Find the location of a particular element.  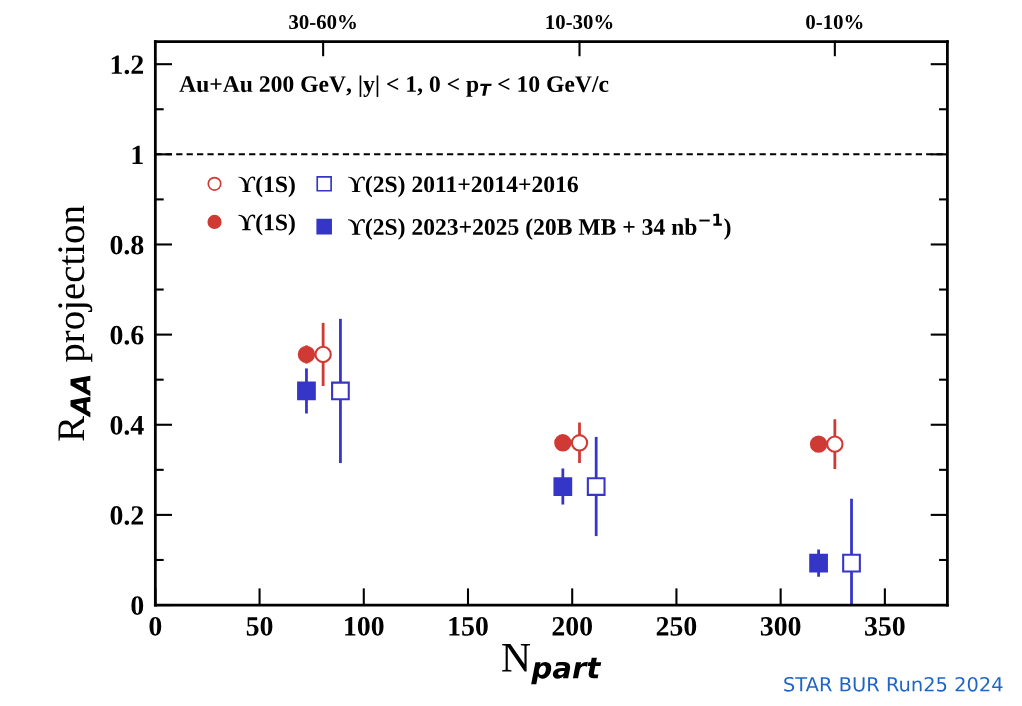

legend-label: ϒ(2S) 2011+2014+2016 is located at coordinates (463, 186).